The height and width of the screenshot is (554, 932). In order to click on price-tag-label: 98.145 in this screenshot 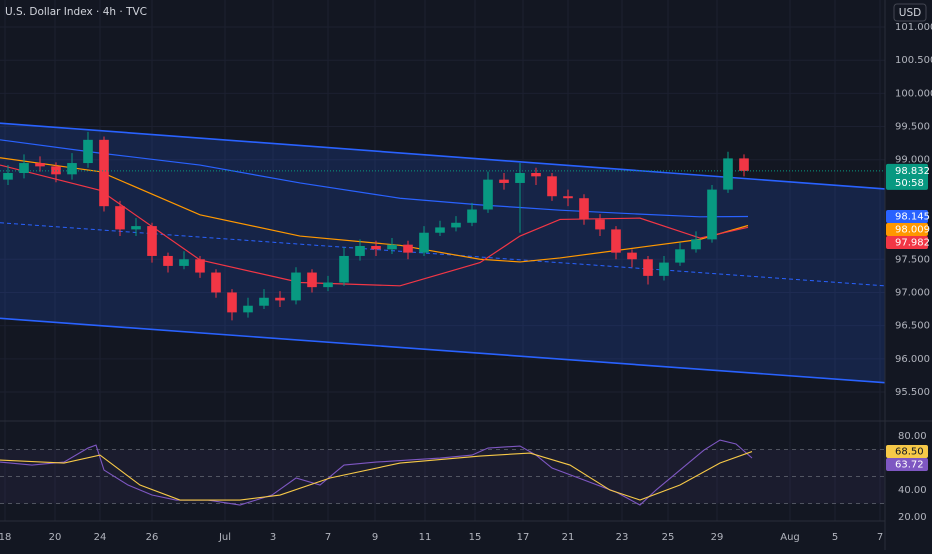, I will do `click(912, 216)`.